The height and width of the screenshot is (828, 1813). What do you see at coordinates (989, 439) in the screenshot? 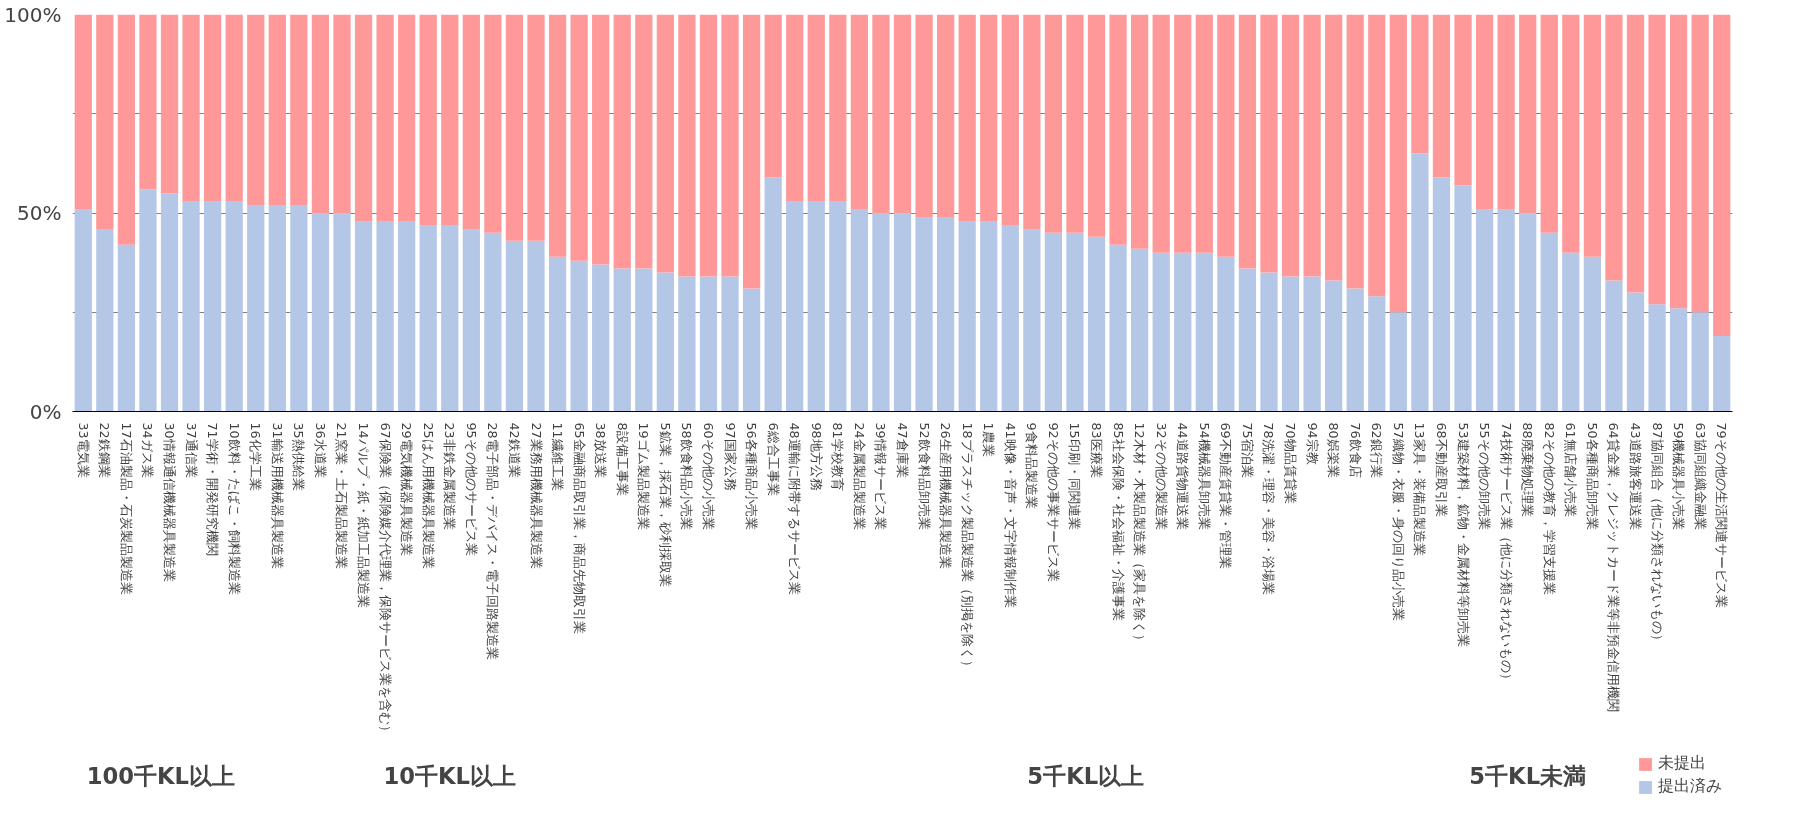
I see `x-tick-label: 1農業` at bounding box center [989, 439].